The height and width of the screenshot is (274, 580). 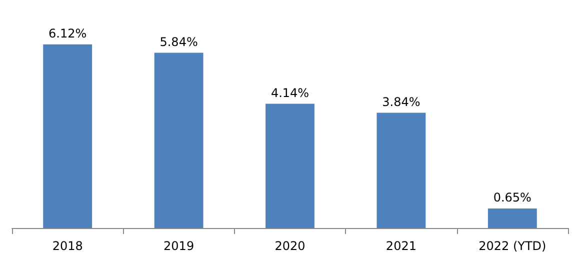 I want to click on x-tick-label: 2020, so click(x=290, y=246).